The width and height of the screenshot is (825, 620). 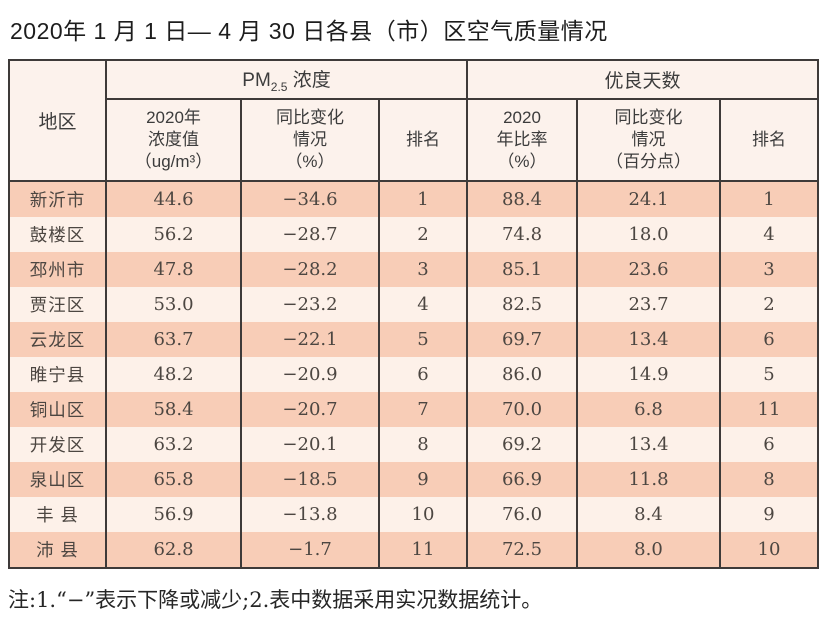 What do you see at coordinates (648, 199) in the screenshot?
I see `good-change-cell: 24.1` at bounding box center [648, 199].